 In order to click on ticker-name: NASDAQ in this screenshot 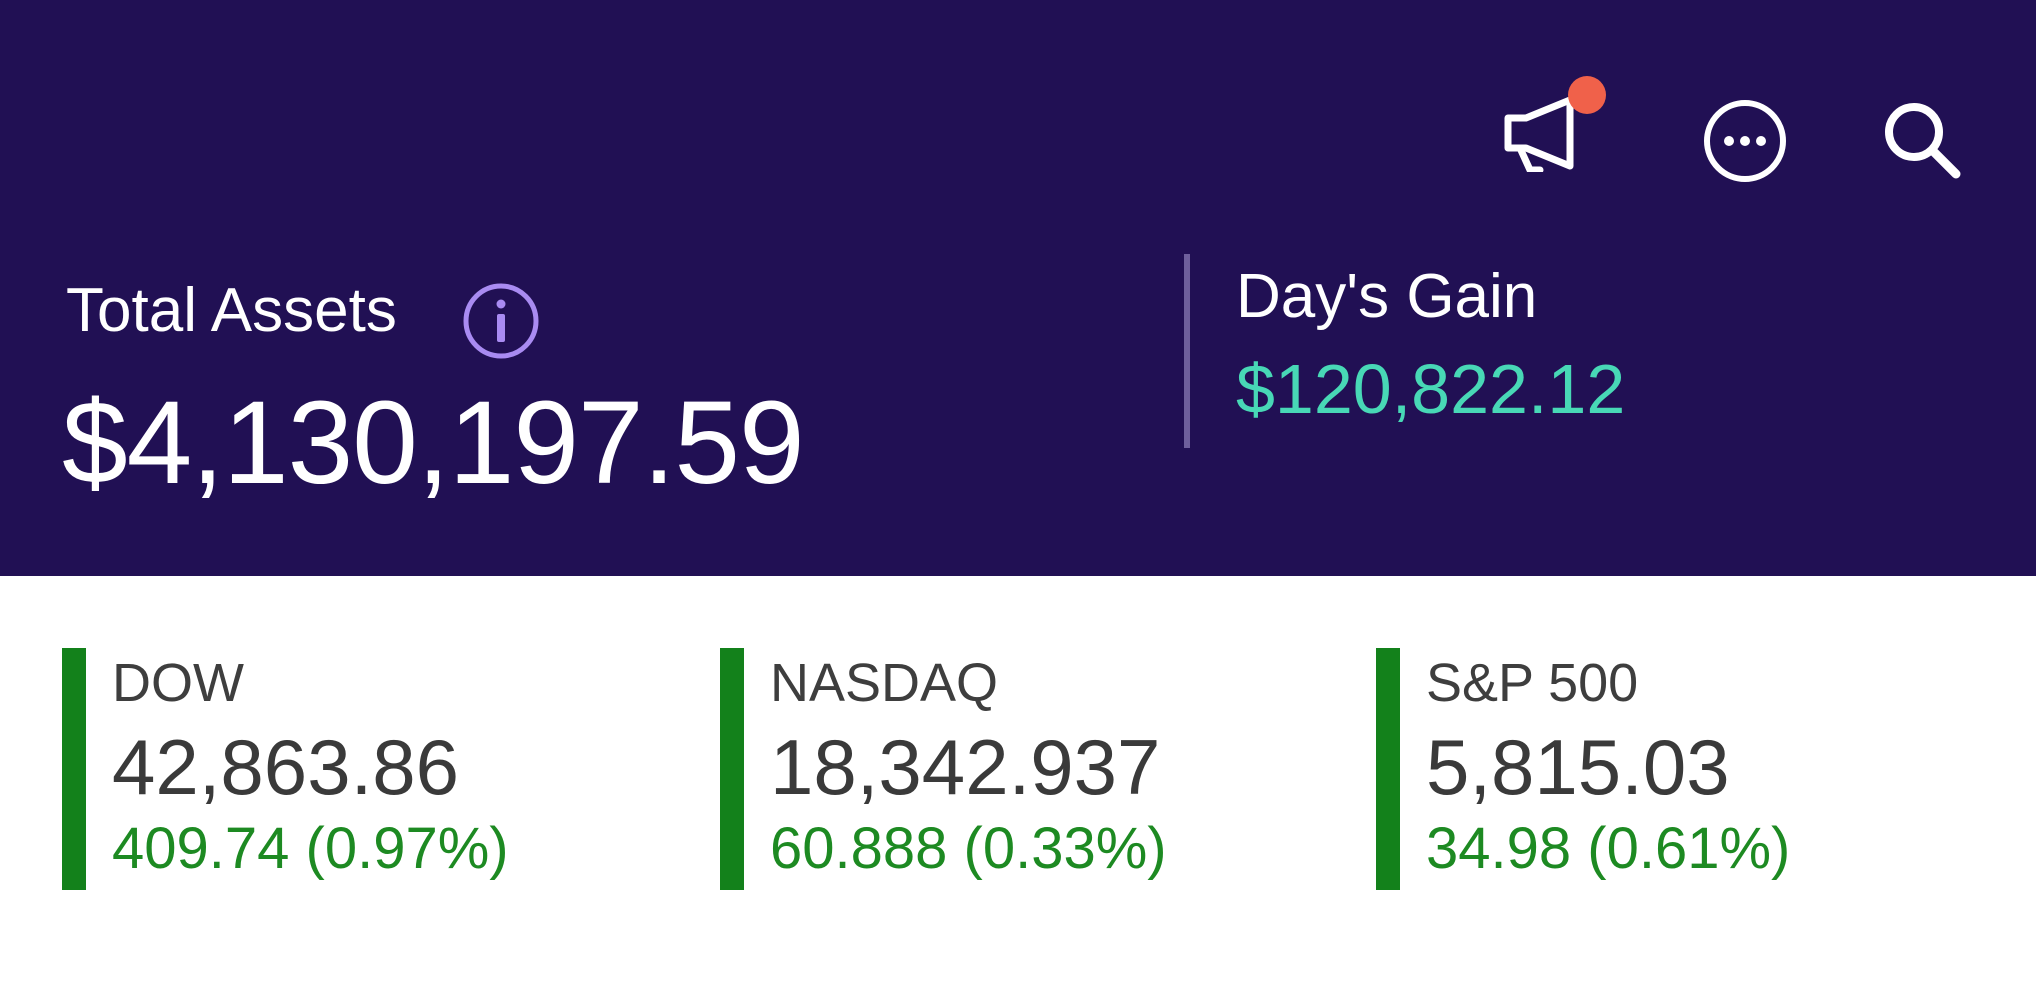, I will do `click(884, 683)`.